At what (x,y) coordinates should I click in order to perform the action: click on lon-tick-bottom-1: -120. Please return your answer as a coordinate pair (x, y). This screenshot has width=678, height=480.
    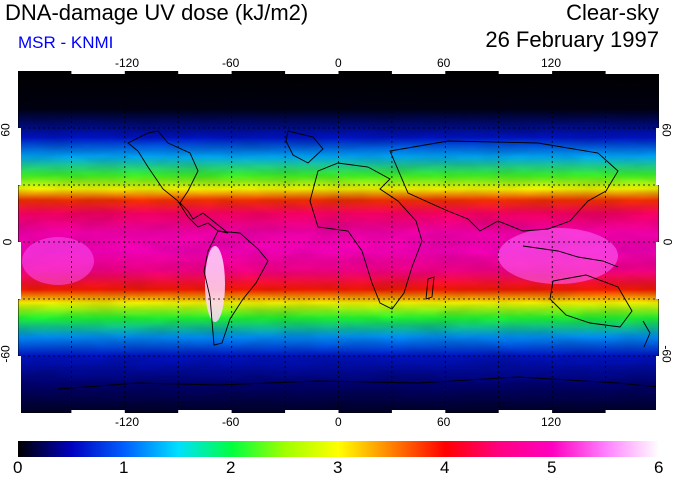
    Looking at the image, I should click on (127, 422).